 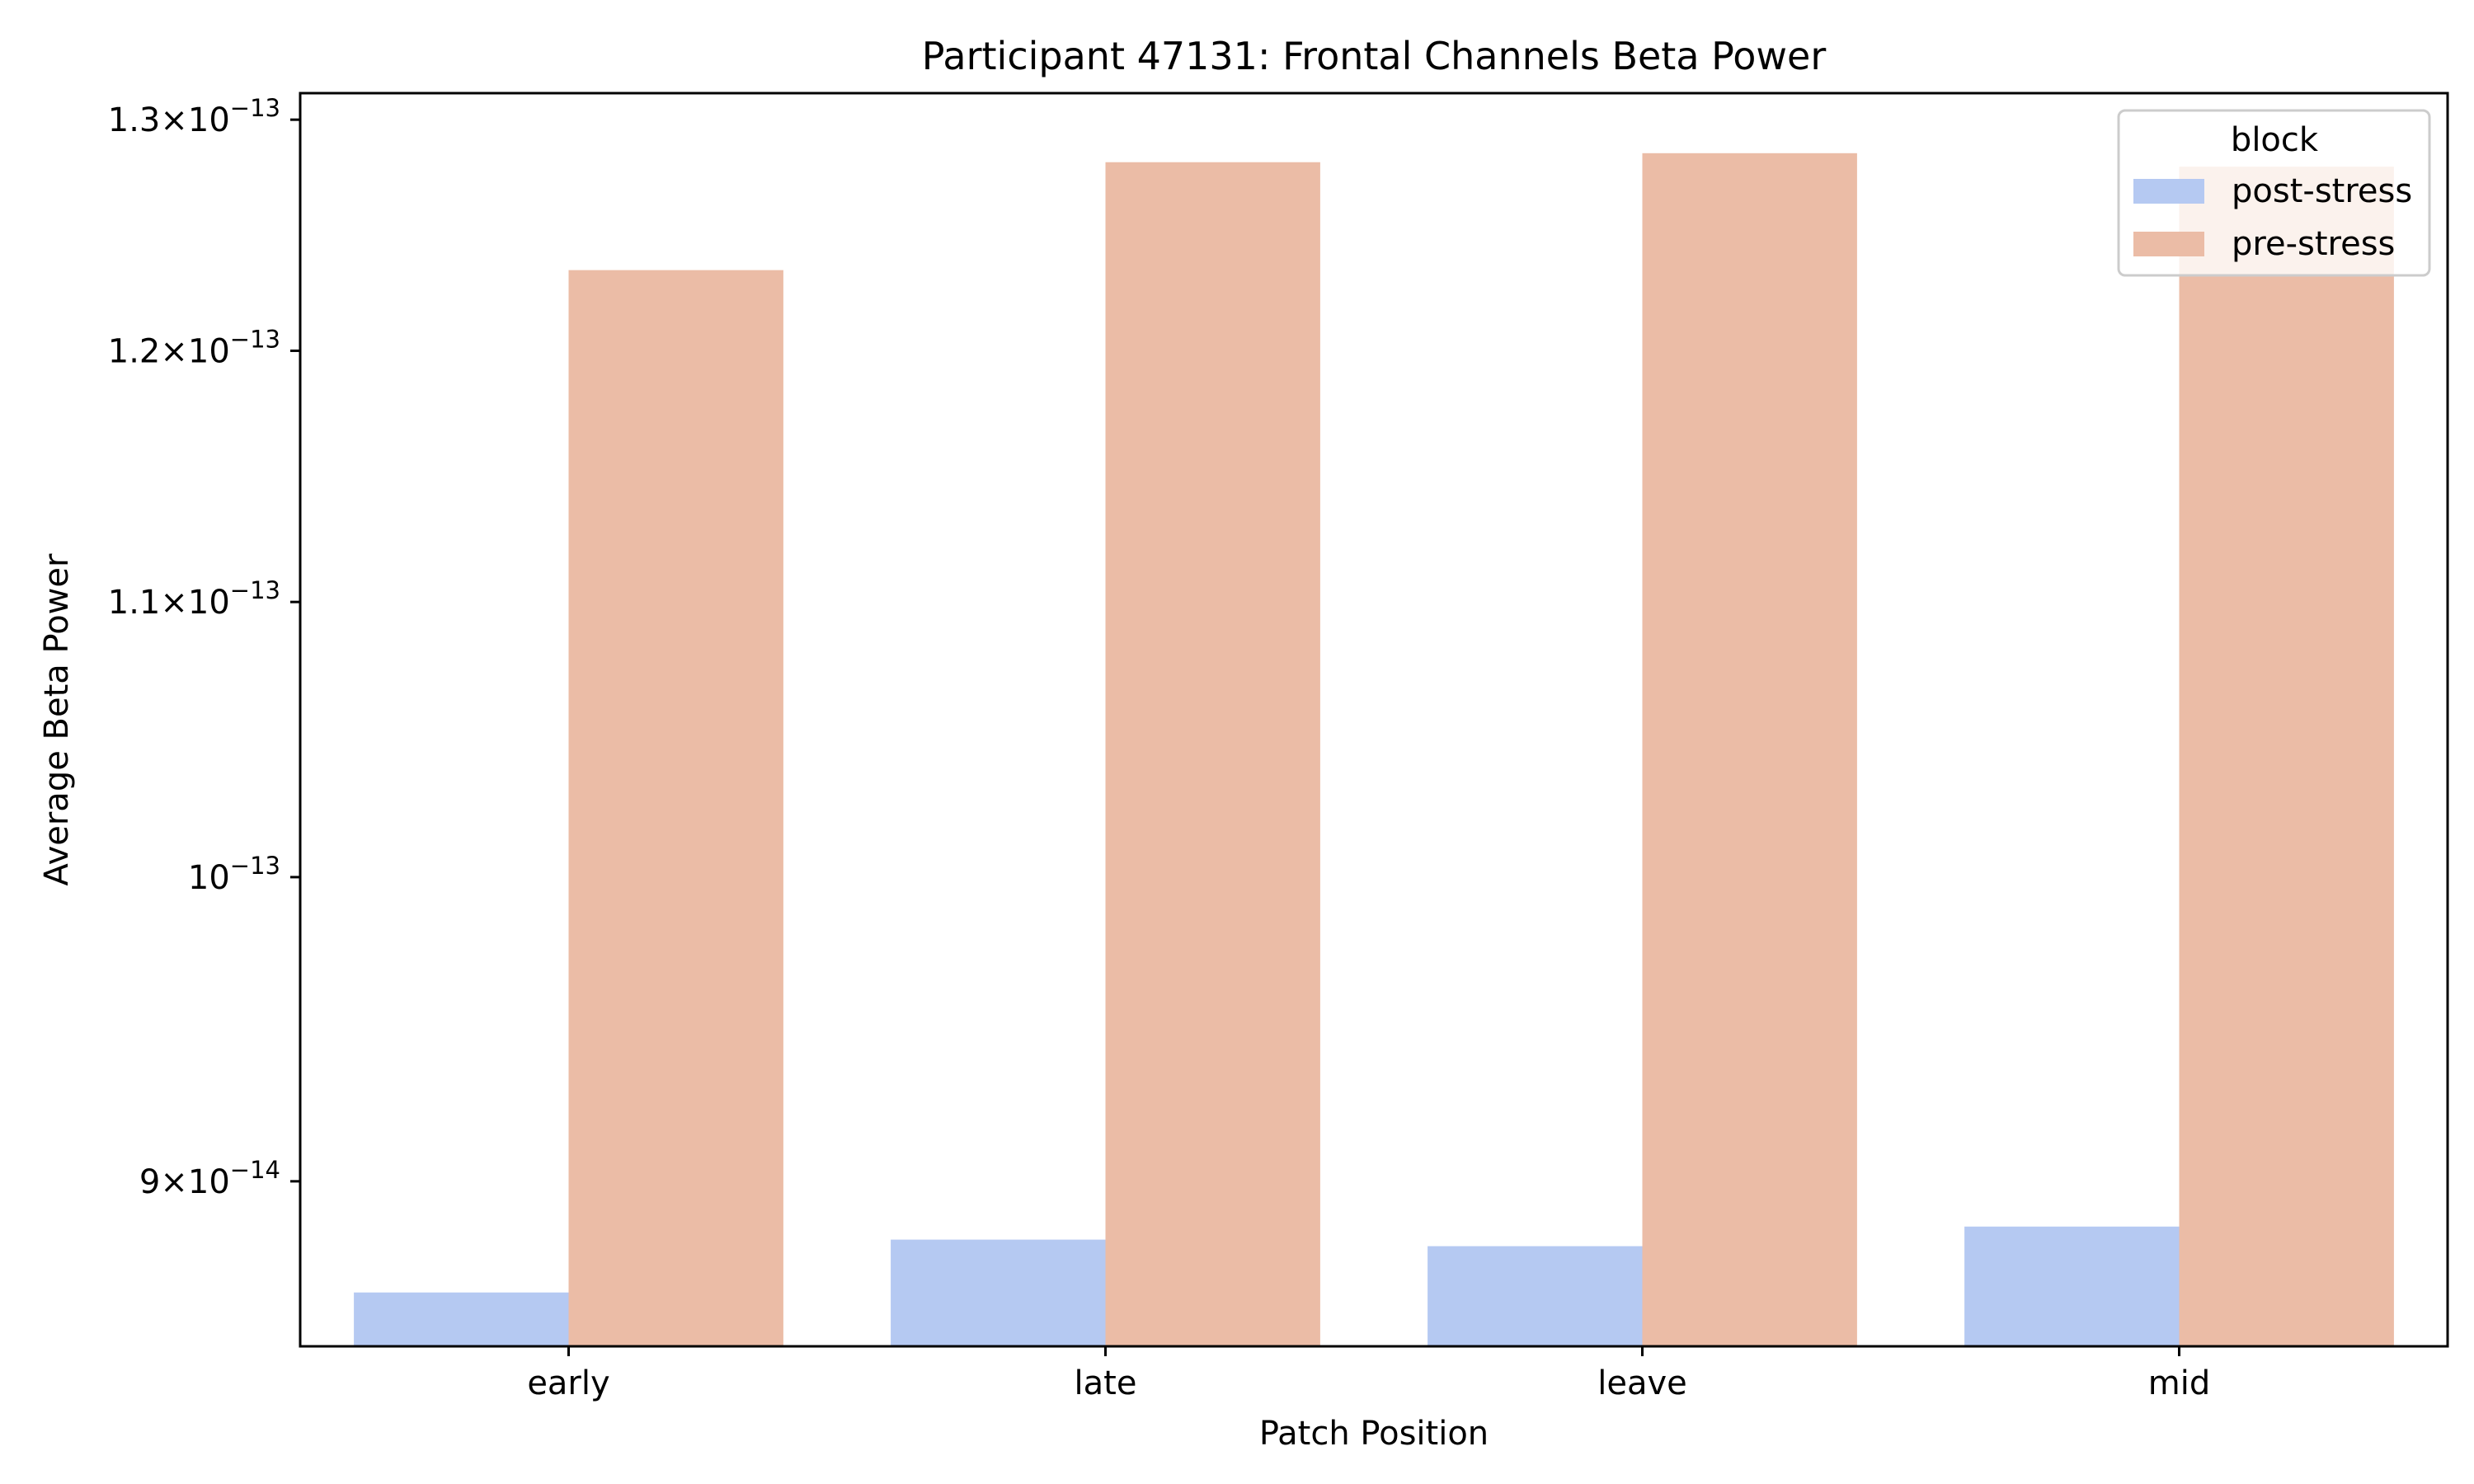 I want to click on legend-label-pre-stress: pre-stress, so click(x=2313, y=244).